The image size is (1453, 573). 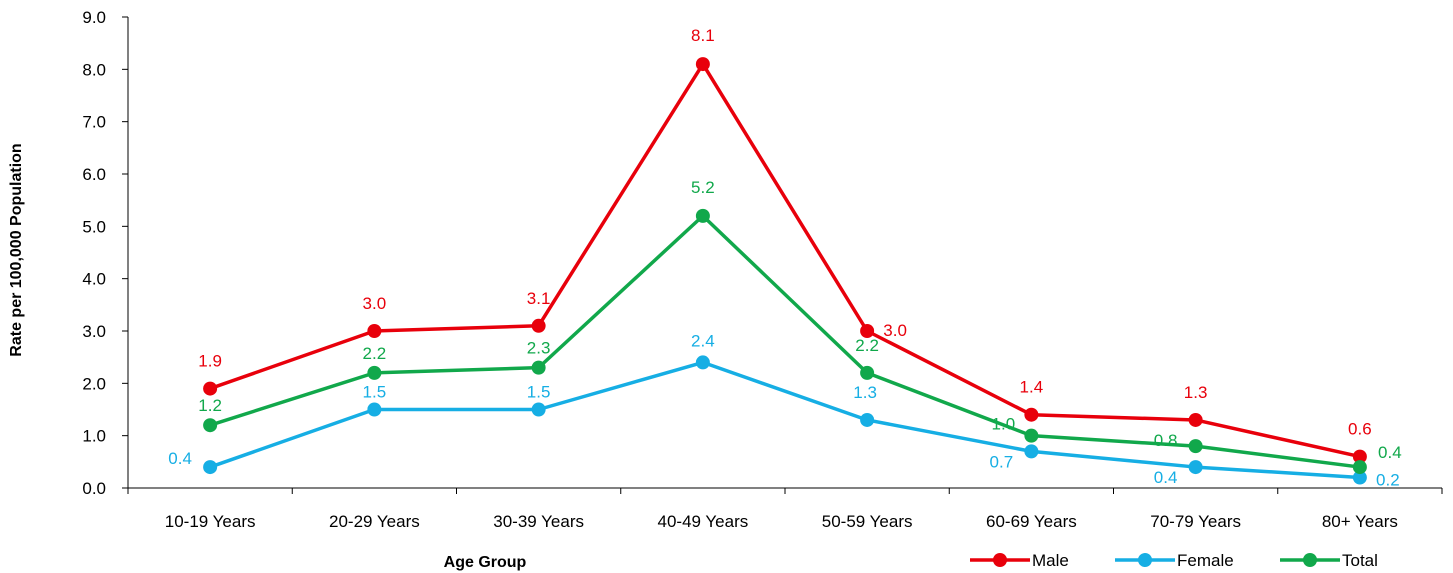 What do you see at coordinates (1195, 521) in the screenshot?
I see `x-tick-label: 70-79 Years` at bounding box center [1195, 521].